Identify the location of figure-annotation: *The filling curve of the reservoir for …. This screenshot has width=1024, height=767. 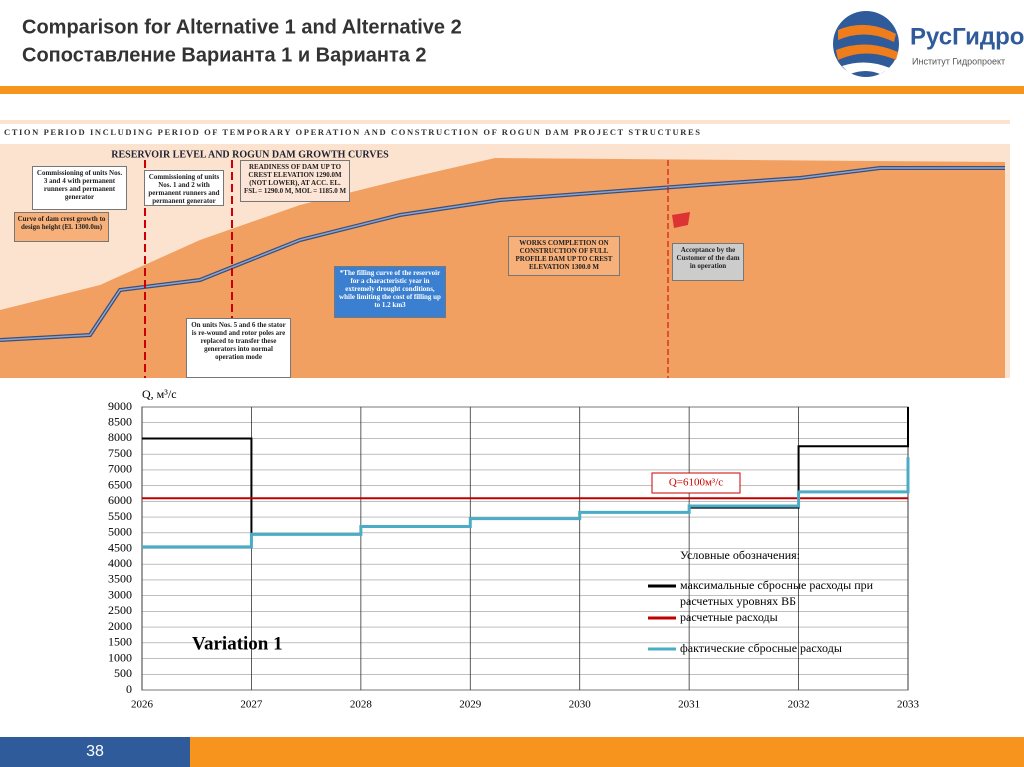
(390, 292).